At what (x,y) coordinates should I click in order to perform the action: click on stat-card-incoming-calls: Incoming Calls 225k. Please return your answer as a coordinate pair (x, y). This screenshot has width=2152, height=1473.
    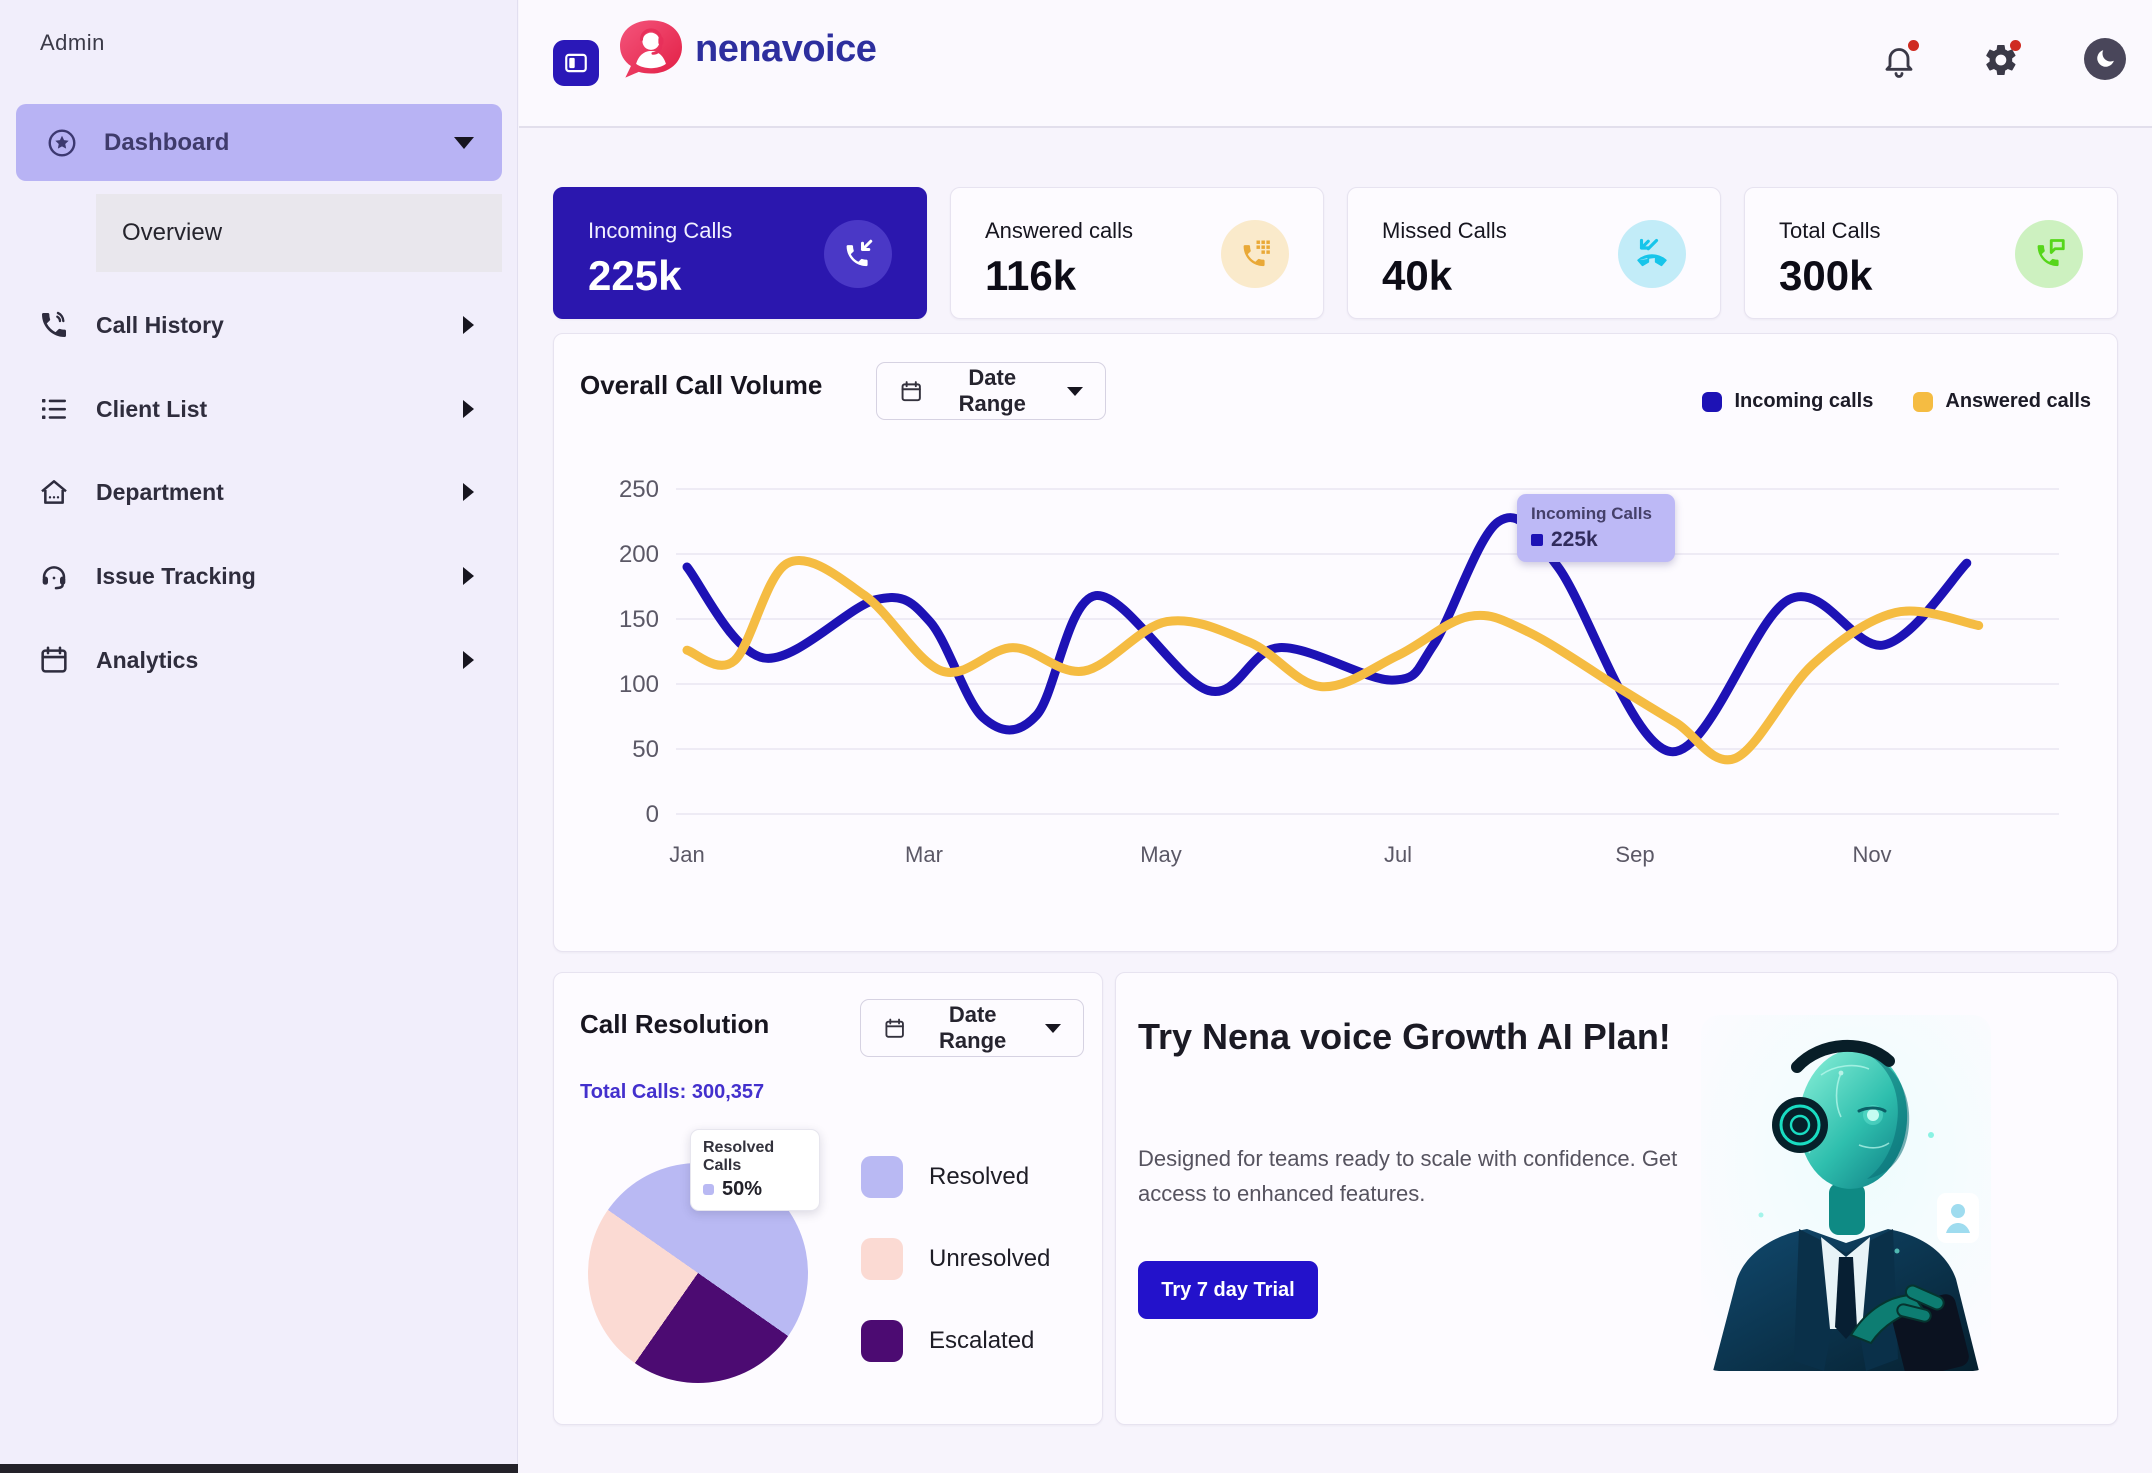
    Looking at the image, I should click on (740, 253).